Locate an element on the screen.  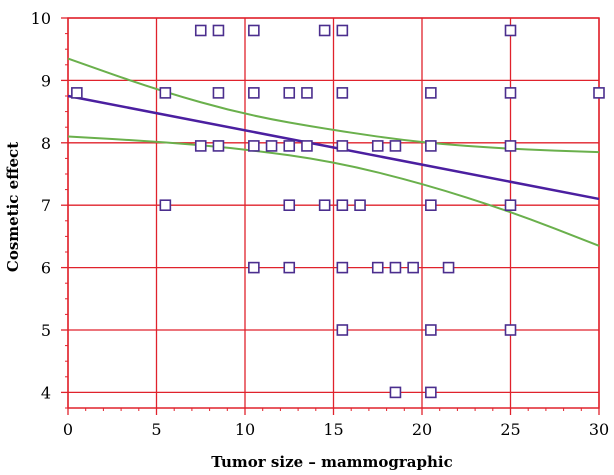
y-tick-label: 7 is located at coordinates (46, 205).